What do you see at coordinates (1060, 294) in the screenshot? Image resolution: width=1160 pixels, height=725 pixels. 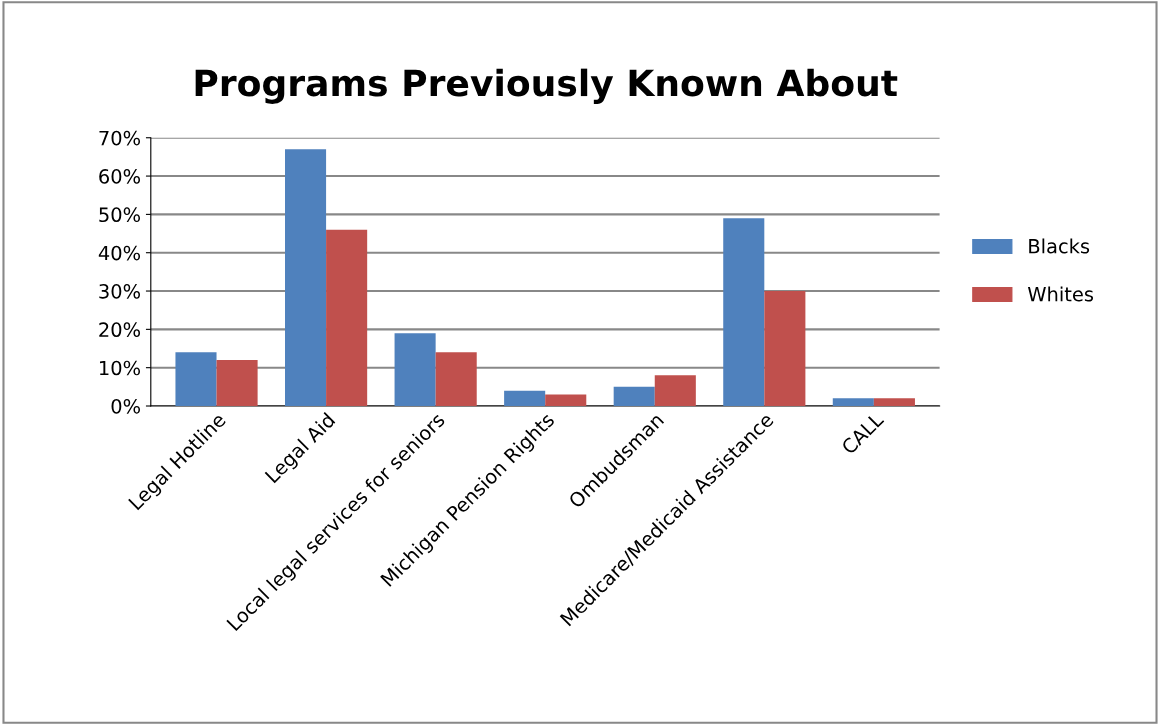 I see `legend-label: Whites` at bounding box center [1060, 294].